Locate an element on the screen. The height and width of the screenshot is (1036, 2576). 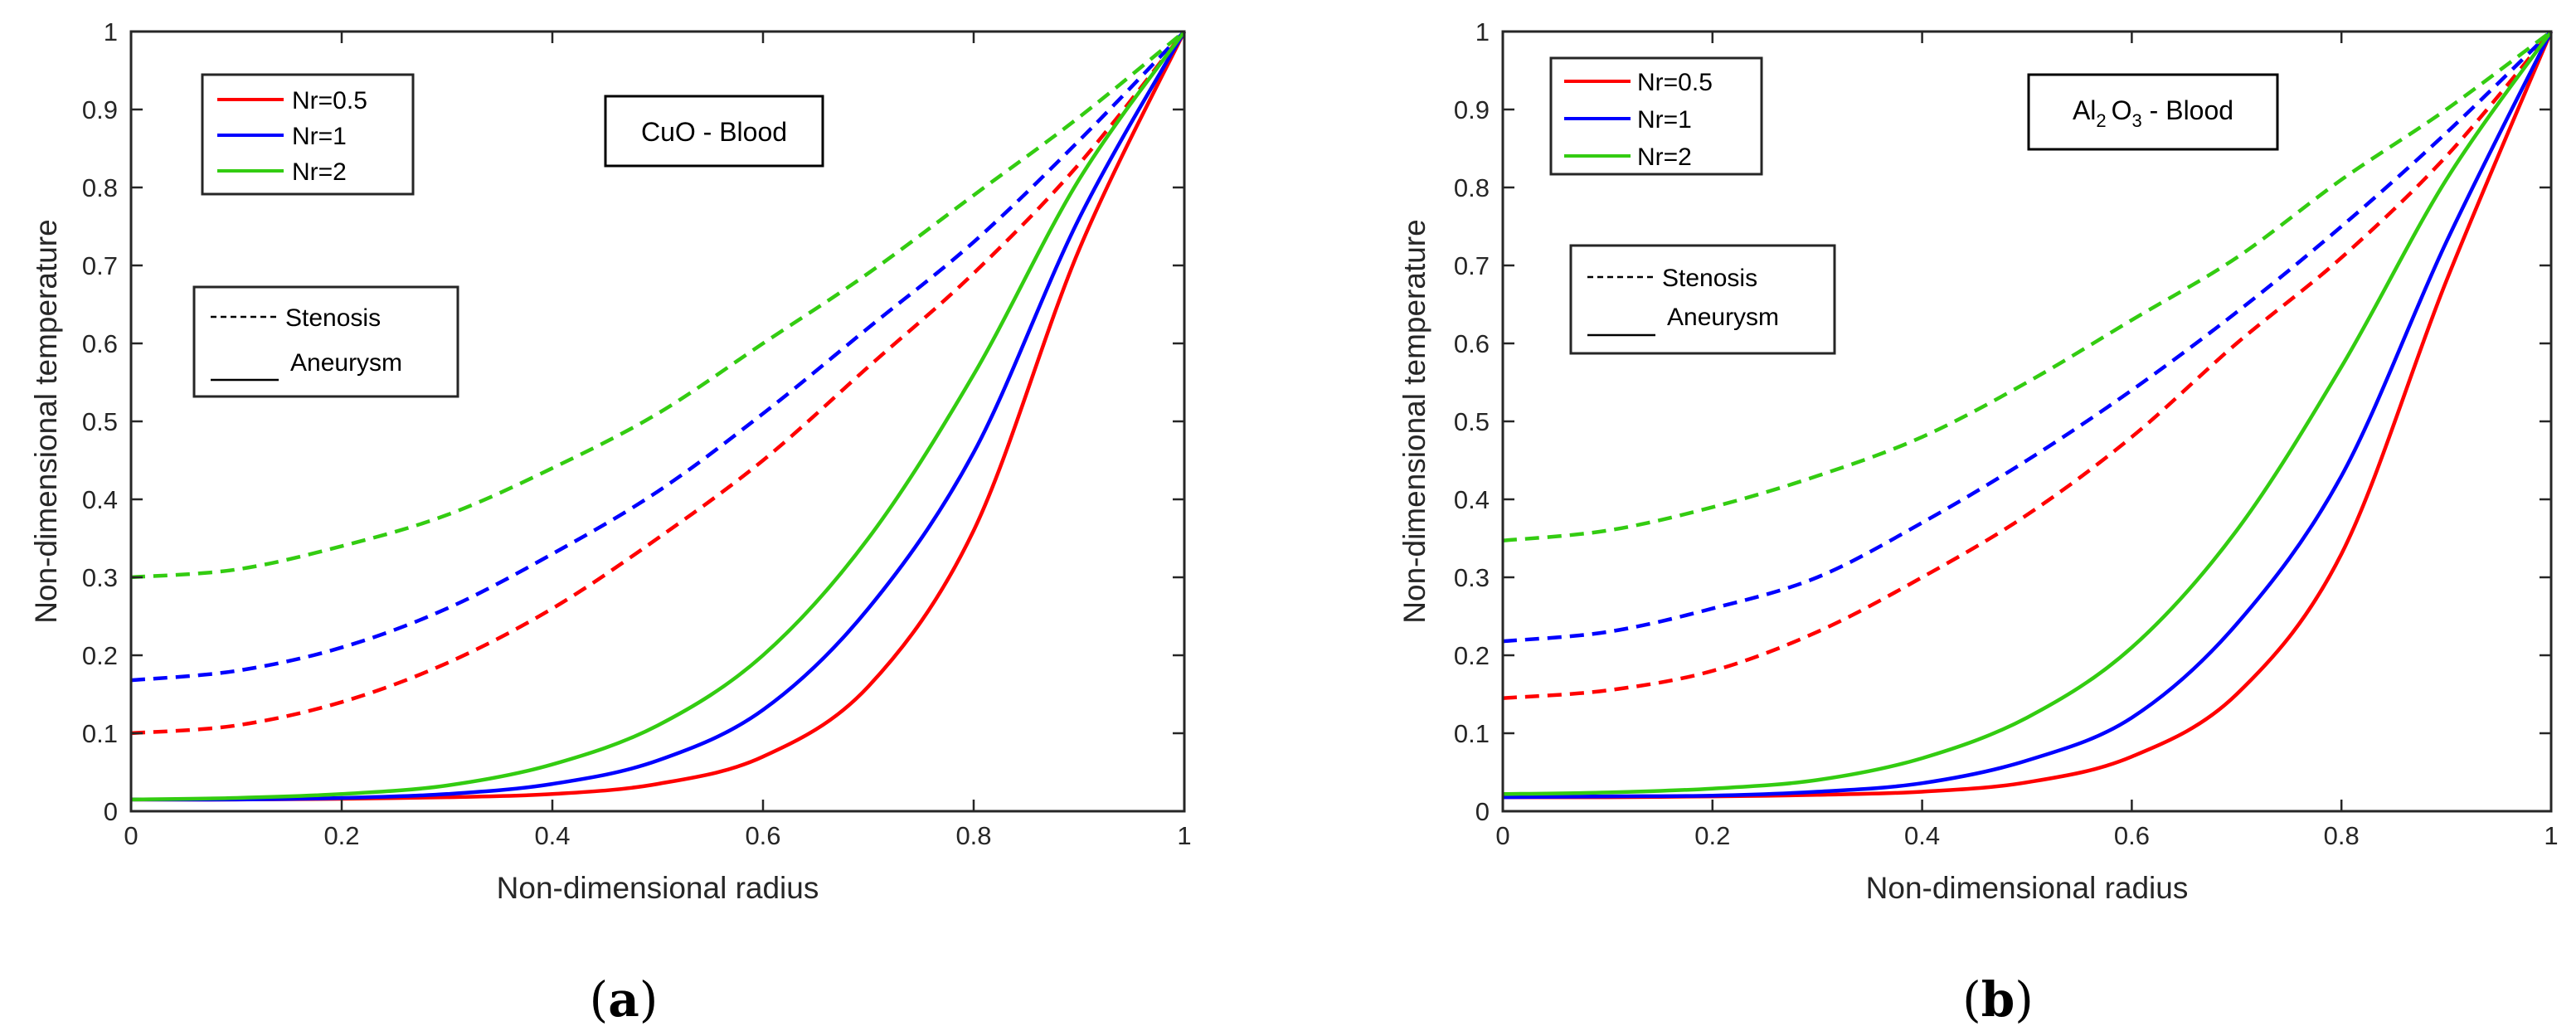
caption-a: (a) is located at coordinates (625, 999).